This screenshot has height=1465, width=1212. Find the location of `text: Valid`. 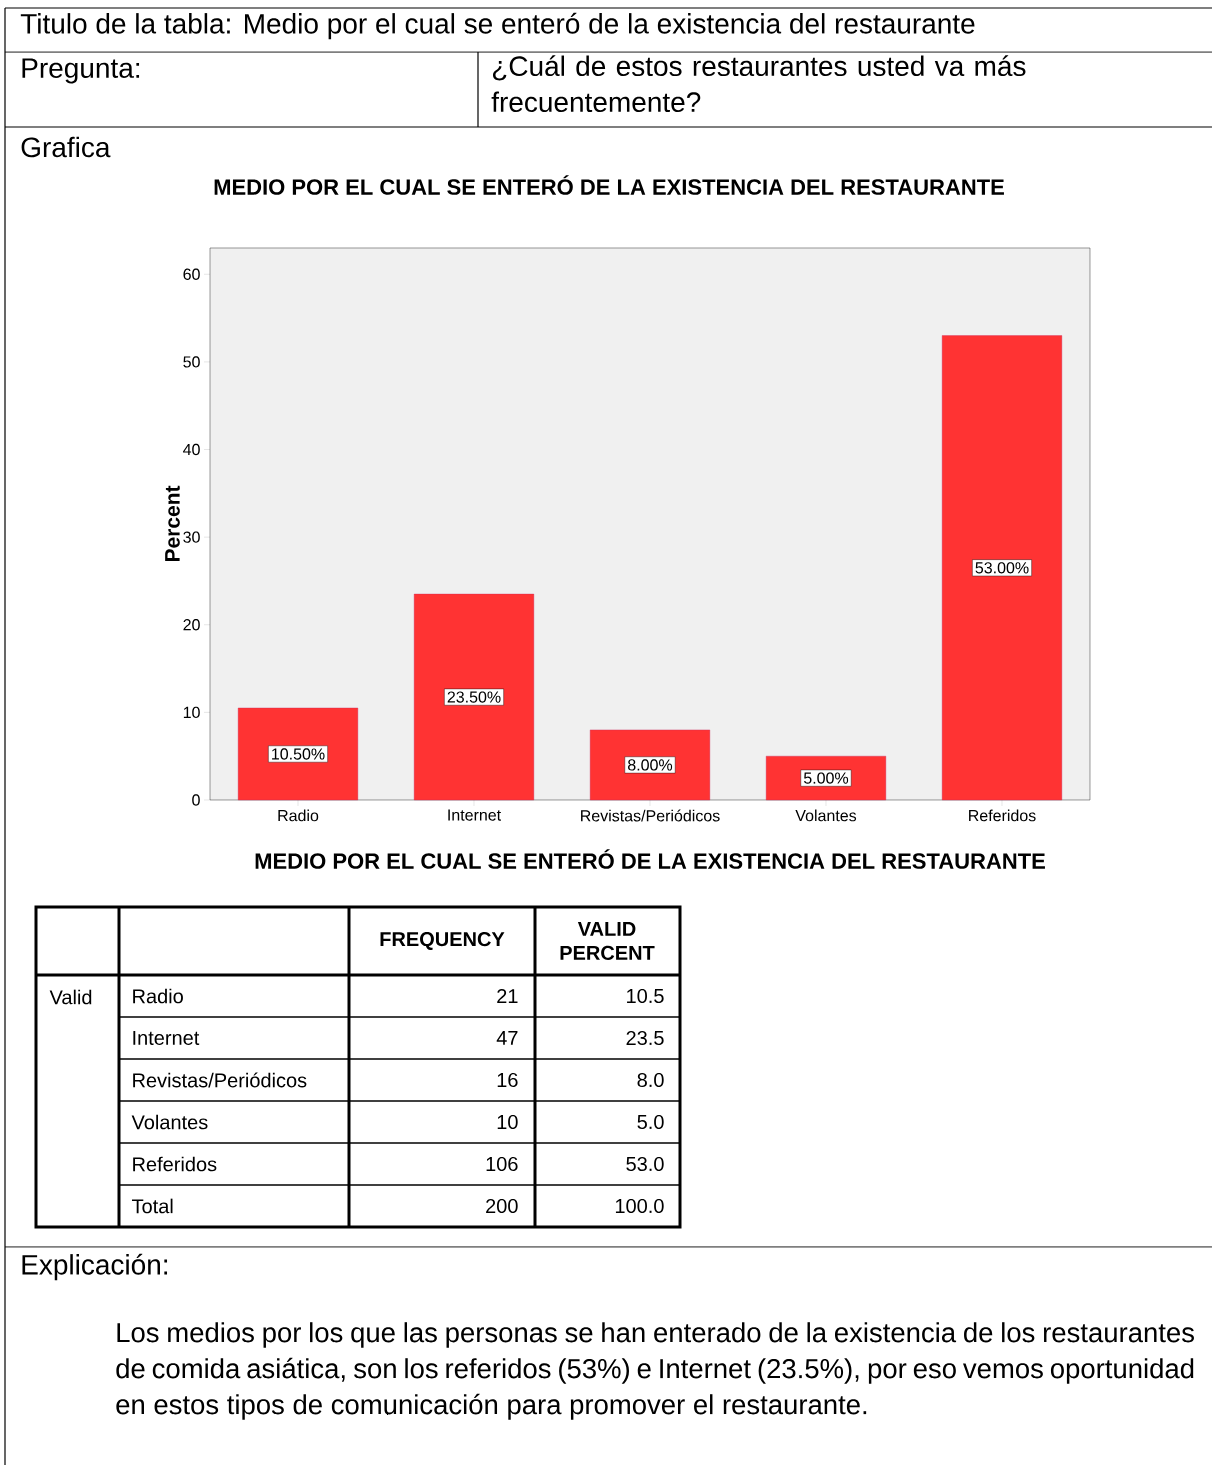

text: Valid is located at coordinates (70, 997).